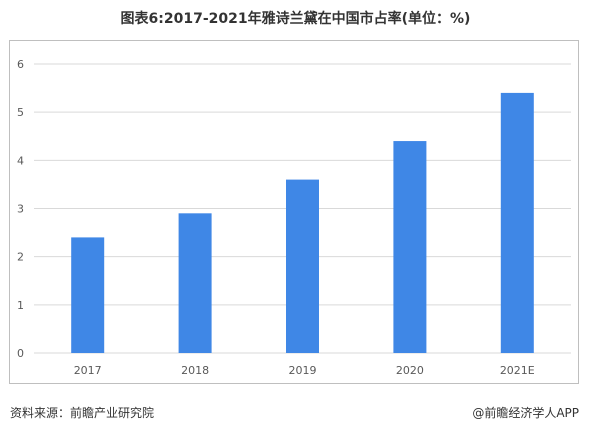  What do you see at coordinates (302, 266) in the screenshot?
I see `bar-2019` at bounding box center [302, 266].